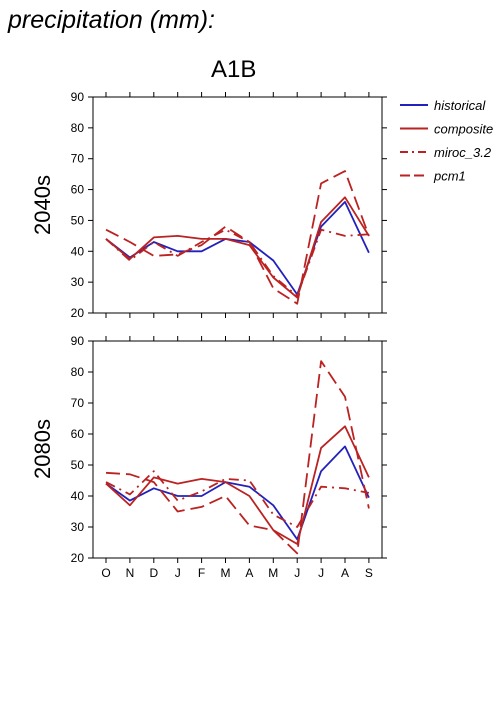 The height and width of the screenshot is (709, 501). What do you see at coordinates (463, 152) in the screenshot?
I see `legend-label-miroc_3.2: miroc_3.2` at bounding box center [463, 152].